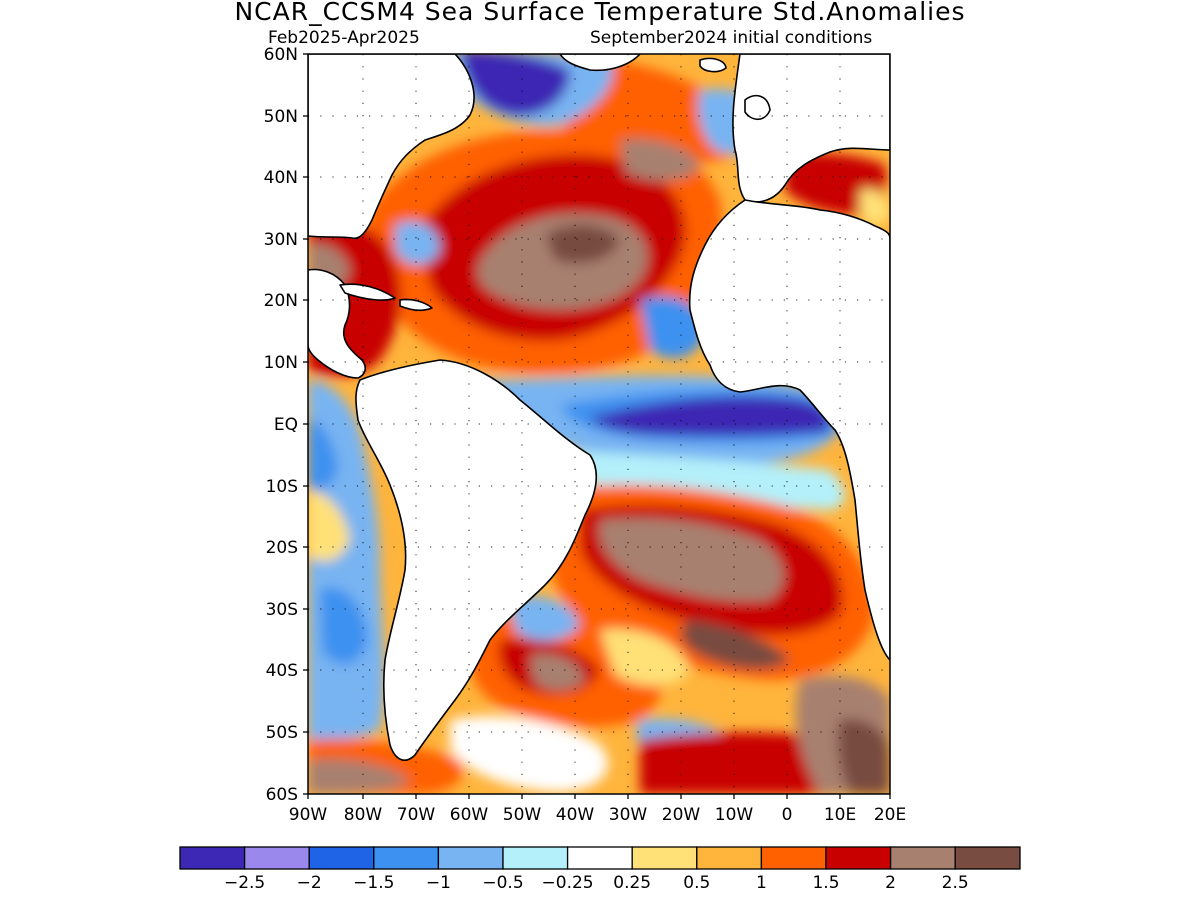 This screenshot has width=1200, height=900. I want to click on lon-label: 30W, so click(628, 815).